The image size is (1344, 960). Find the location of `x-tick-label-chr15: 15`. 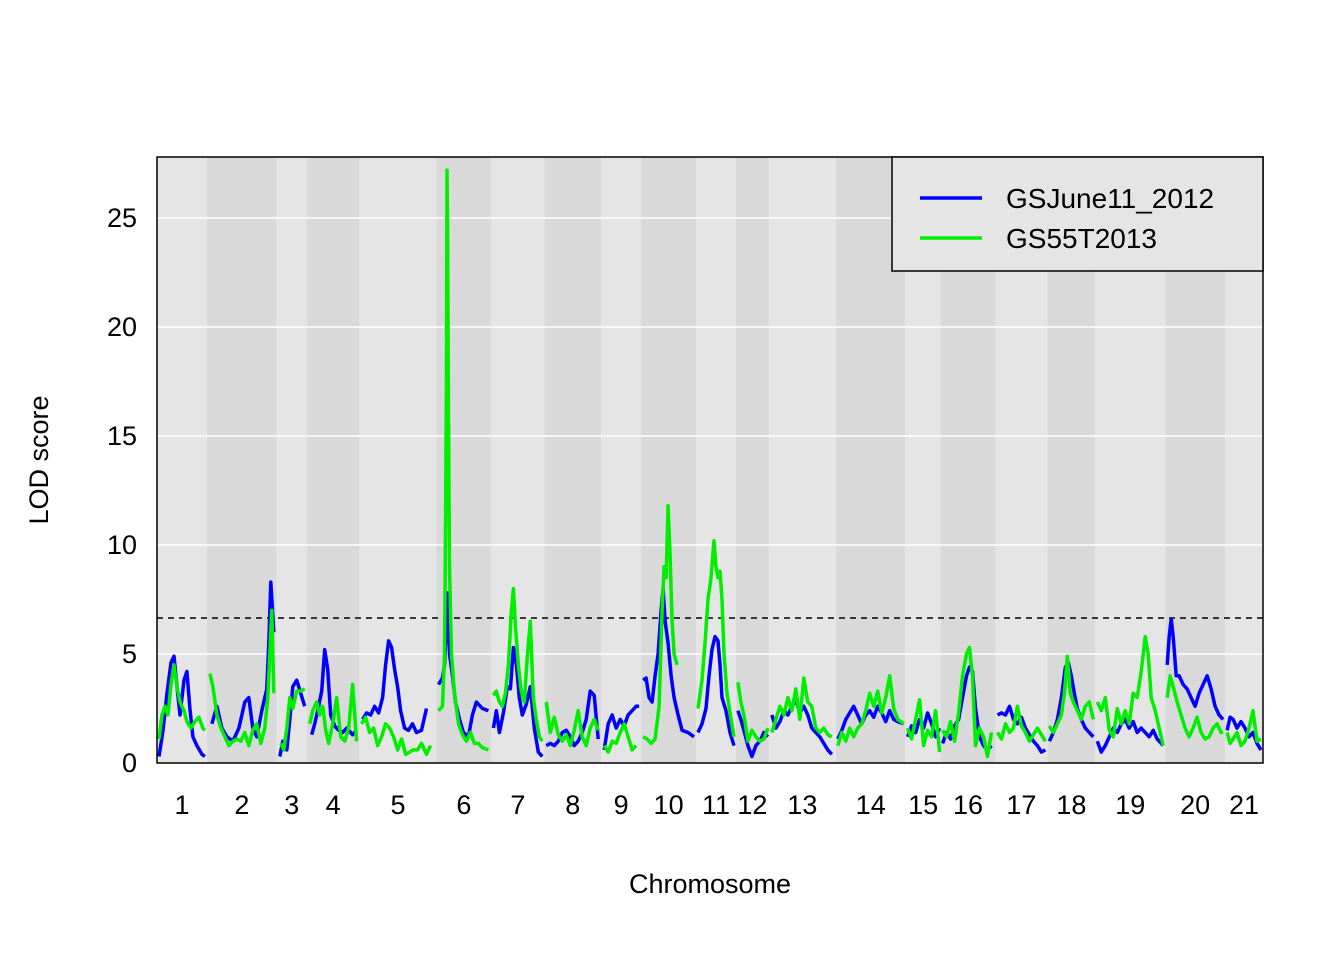

x-tick-label-chr15: 15 is located at coordinates (923, 805).